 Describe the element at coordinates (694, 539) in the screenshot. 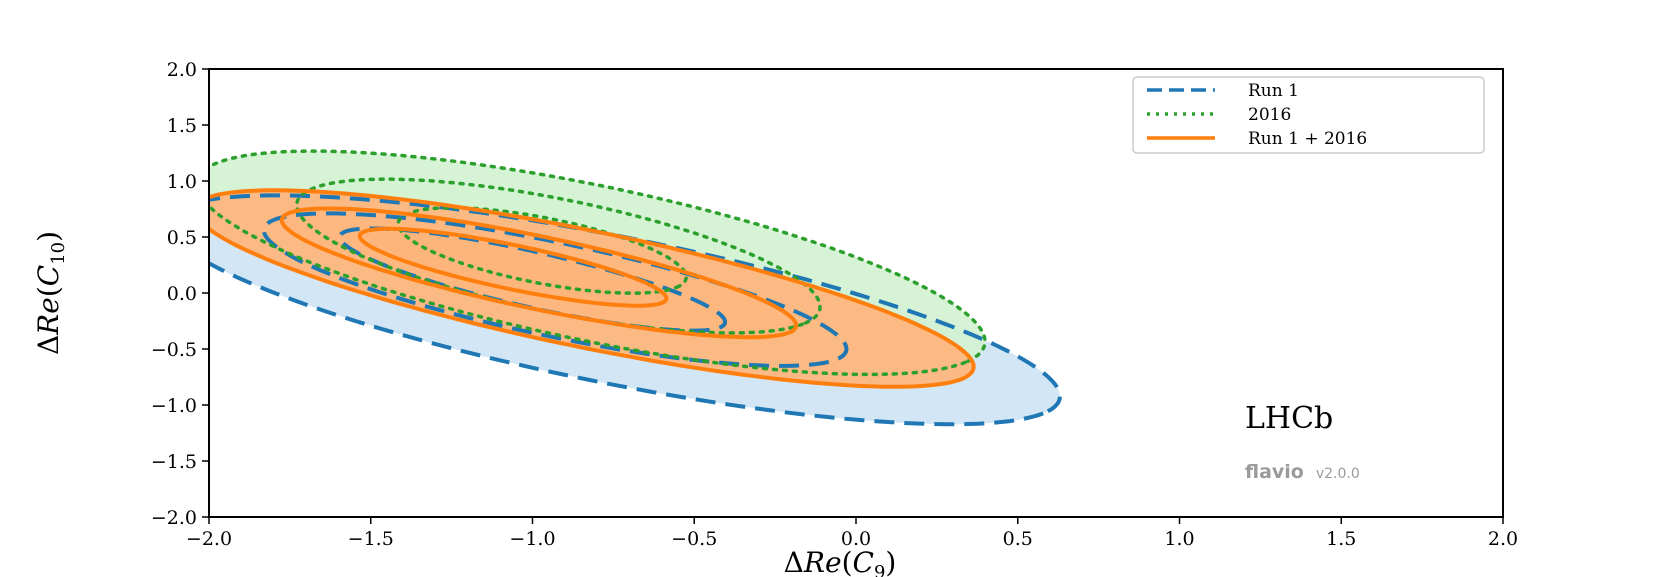

I see `x-tick-label: −0.5` at that location.